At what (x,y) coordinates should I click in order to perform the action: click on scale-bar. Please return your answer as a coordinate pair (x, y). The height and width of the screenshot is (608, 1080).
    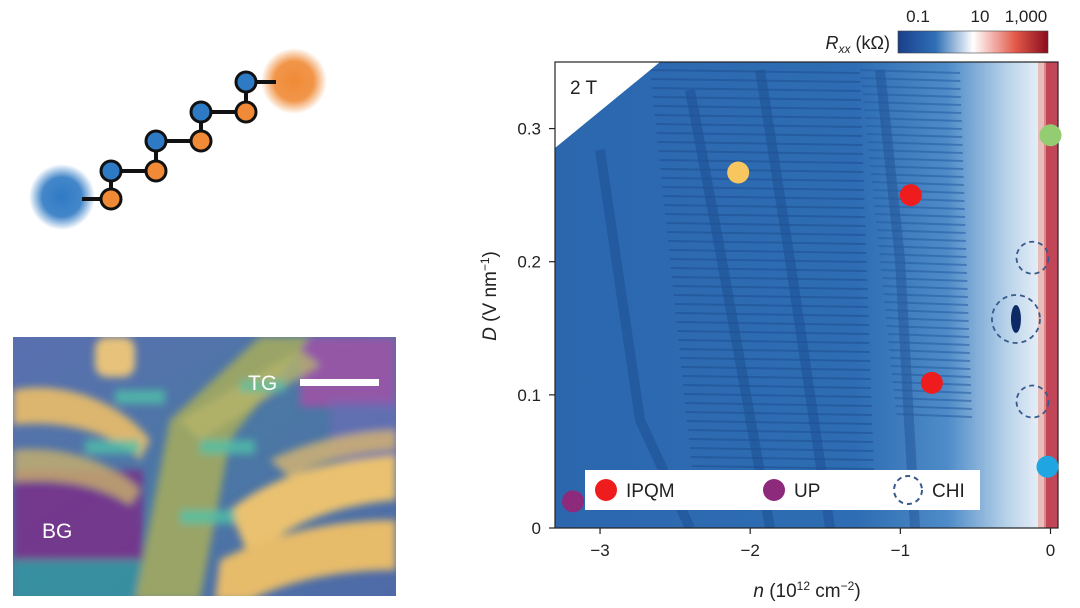
    Looking at the image, I should click on (339, 382).